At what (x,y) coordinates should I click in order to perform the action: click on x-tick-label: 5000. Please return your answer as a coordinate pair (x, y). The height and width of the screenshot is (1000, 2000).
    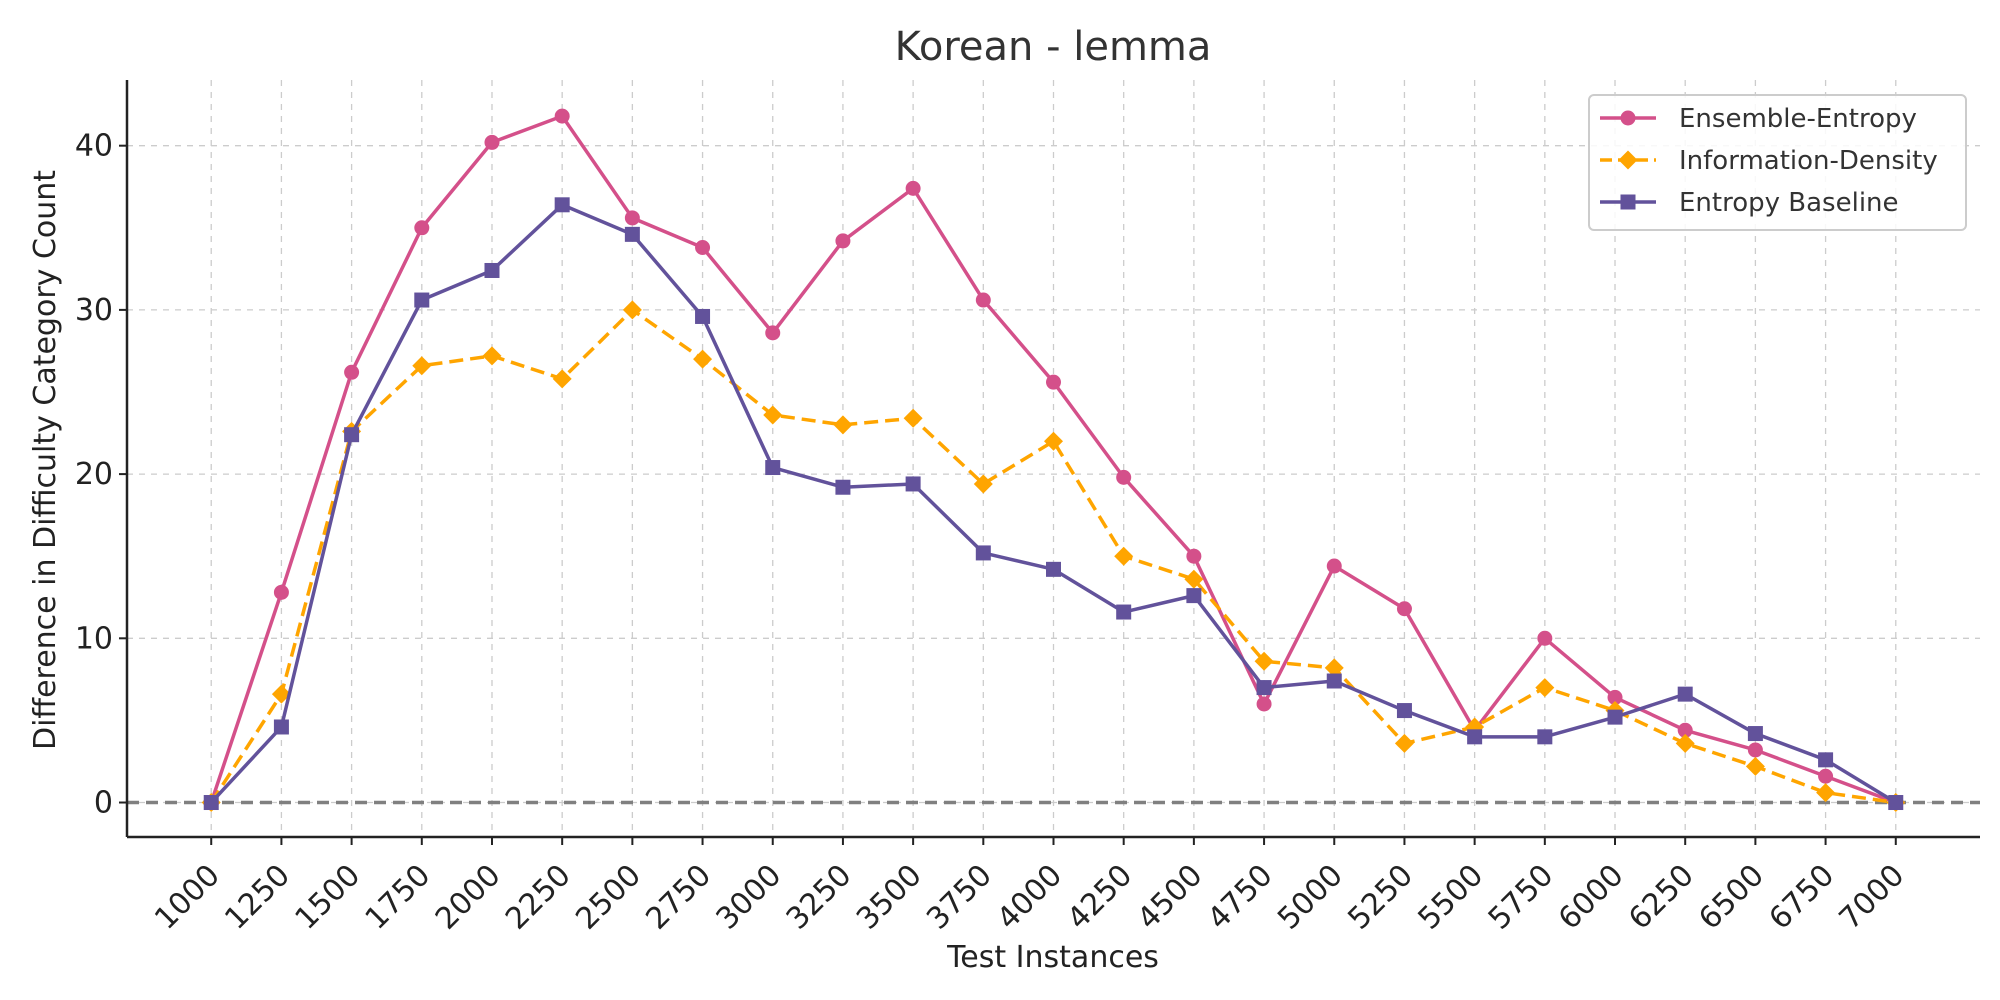
    Looking at the image, I should click on (1310, 897).